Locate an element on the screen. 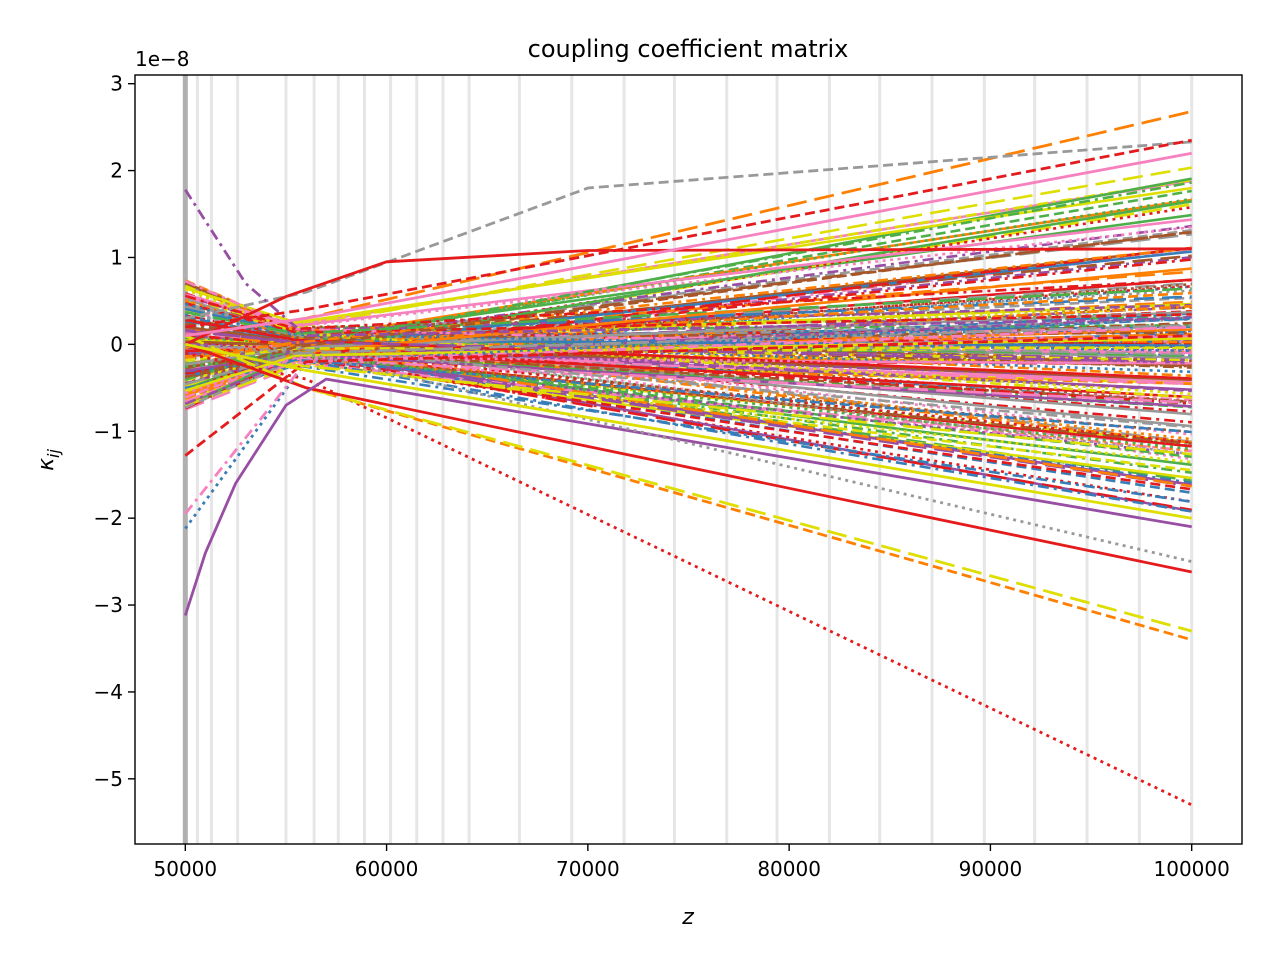  y-axis-label-sub: ij is located at coordinates (53, 453).